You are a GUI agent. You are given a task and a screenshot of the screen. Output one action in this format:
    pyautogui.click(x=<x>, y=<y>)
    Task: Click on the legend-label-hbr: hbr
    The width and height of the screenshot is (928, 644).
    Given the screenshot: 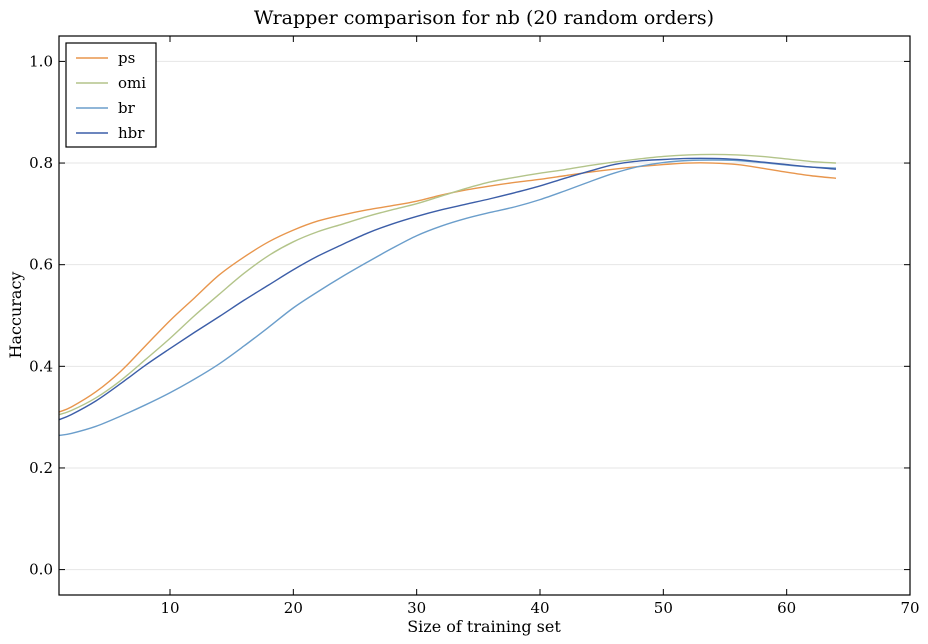 What is the action you would take?
    pyautogui.click(x=131, y=133)
    